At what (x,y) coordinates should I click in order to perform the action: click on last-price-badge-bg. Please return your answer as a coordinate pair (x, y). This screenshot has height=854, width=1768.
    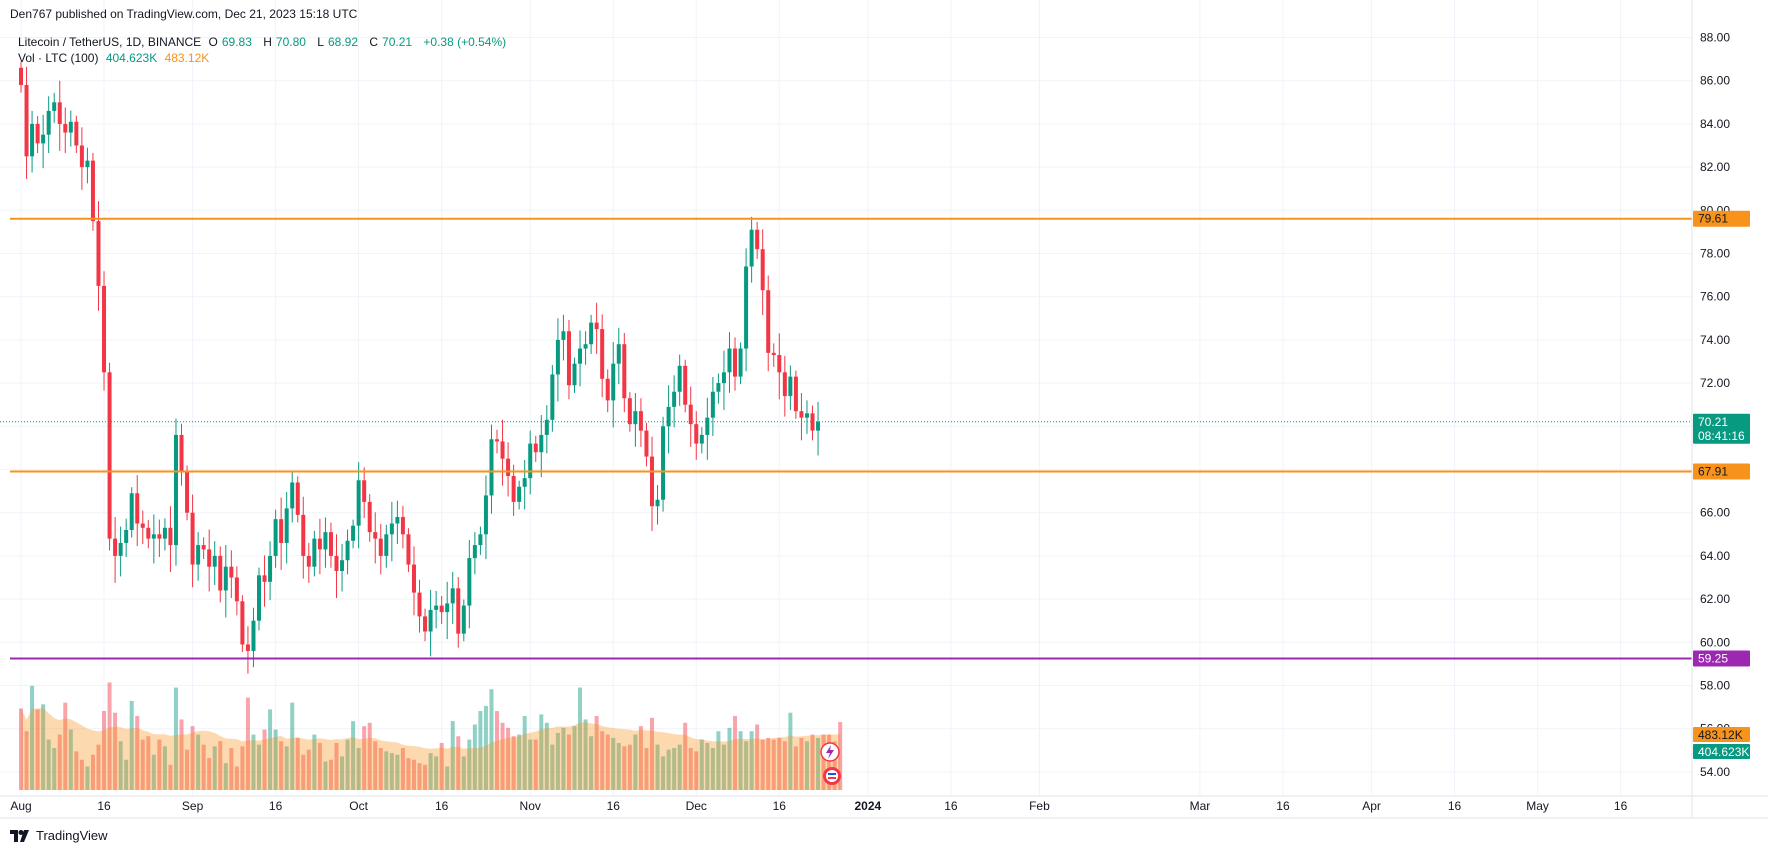
    Looking at the image, I should click on (1721, 428).